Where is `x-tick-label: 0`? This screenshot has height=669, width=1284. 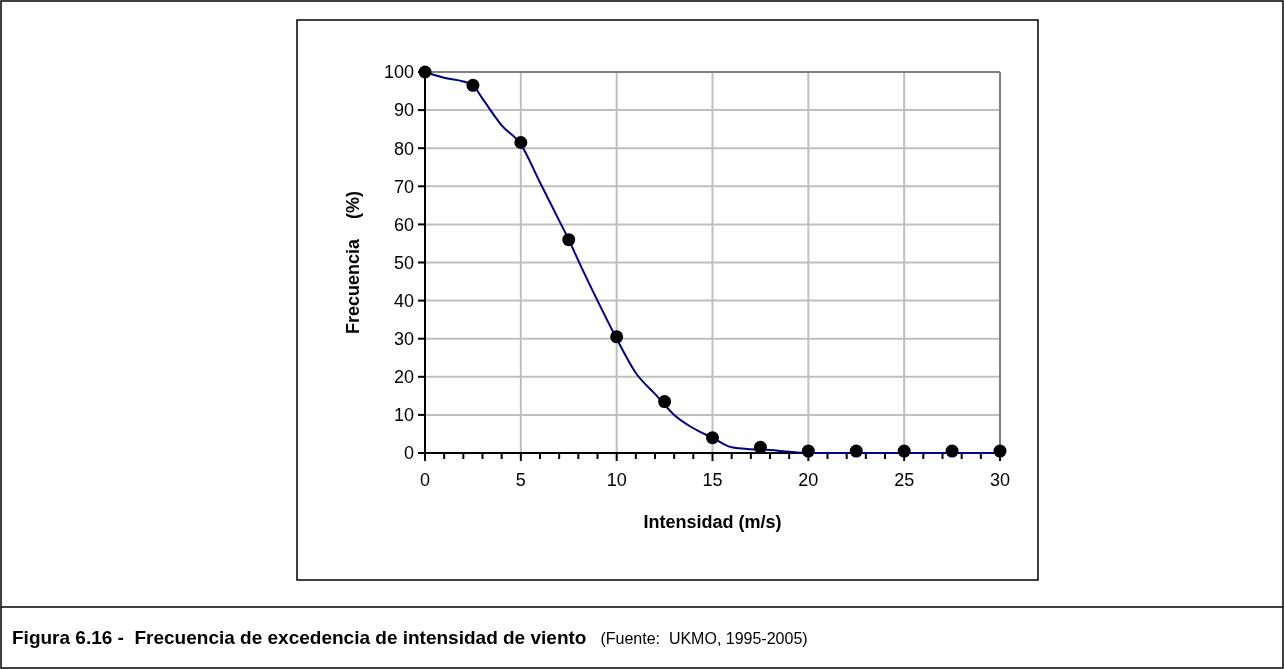 x-tick-label: 0 is located at coordinates (425, 480).